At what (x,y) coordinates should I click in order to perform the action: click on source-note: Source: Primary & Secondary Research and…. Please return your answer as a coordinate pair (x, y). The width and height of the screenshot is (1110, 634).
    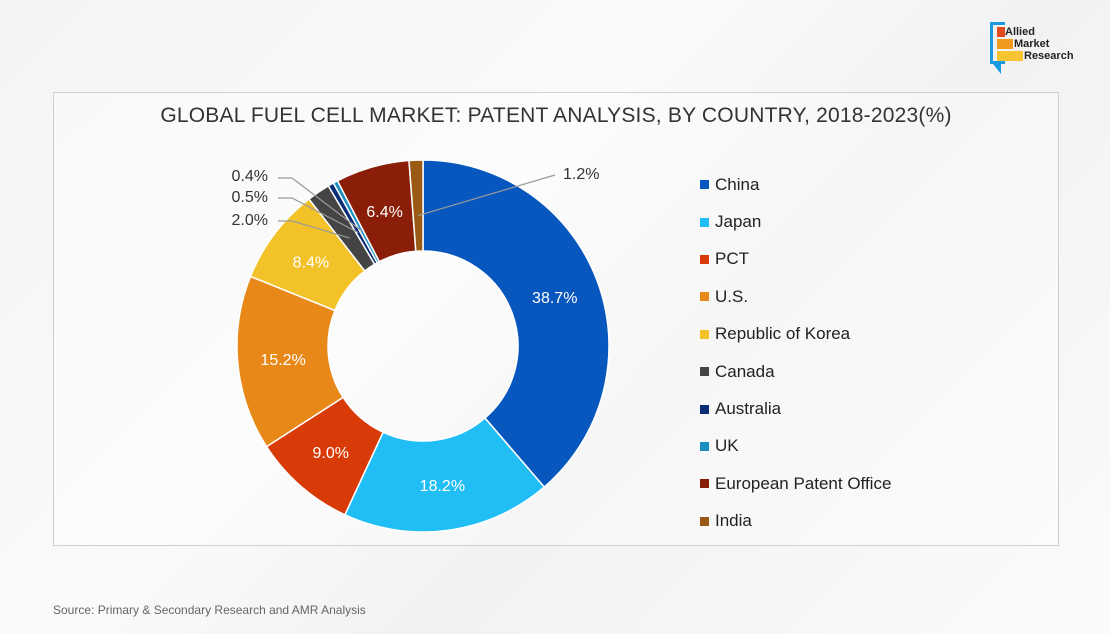
    Looking at the image, I should click on (209, 610).